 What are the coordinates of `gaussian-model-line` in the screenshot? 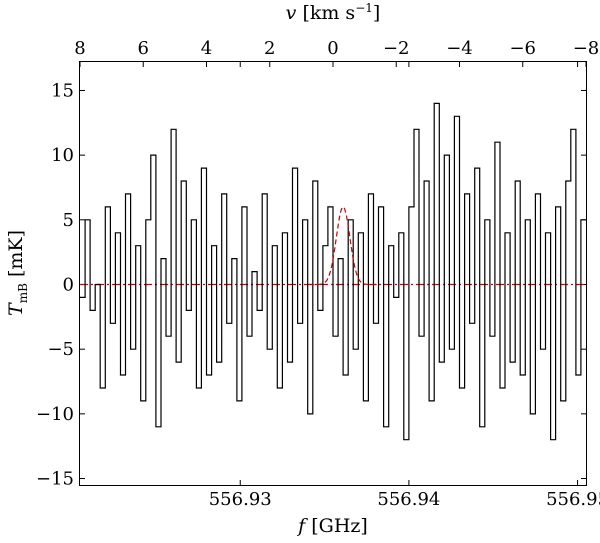 It's located at (343, 246).